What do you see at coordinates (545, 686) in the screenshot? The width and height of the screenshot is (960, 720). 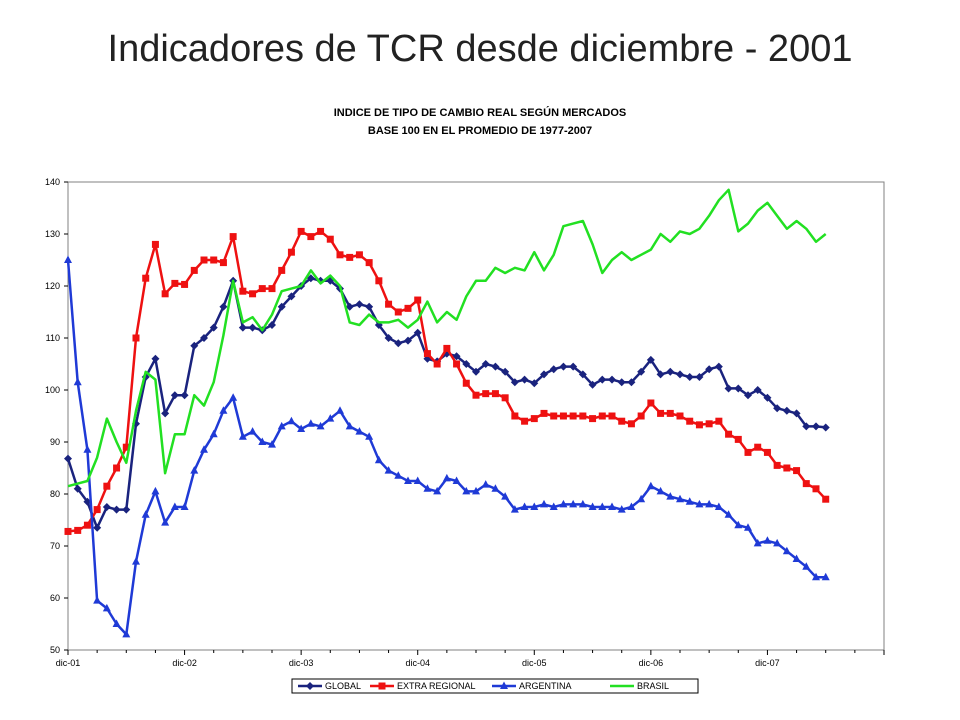 I see `legend-label: ARGENTINA` at bounding box center [545, 686].